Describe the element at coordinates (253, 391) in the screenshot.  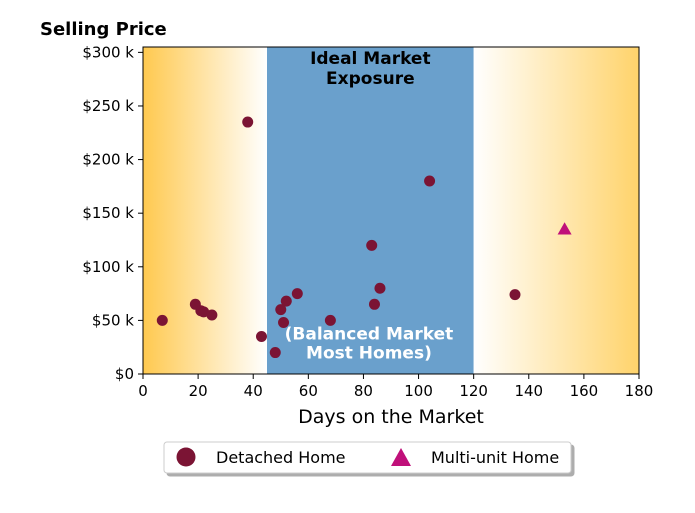
I see `x-tick-label-2: 40` at that location.